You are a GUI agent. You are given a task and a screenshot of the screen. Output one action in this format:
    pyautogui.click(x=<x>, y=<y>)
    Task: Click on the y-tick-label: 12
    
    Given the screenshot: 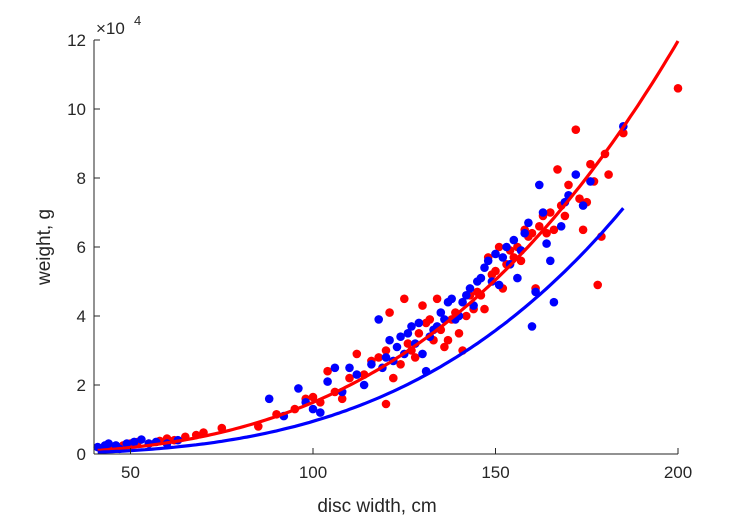 What is the action you would take?
    pyautogui.click(x=76, y=40)
    